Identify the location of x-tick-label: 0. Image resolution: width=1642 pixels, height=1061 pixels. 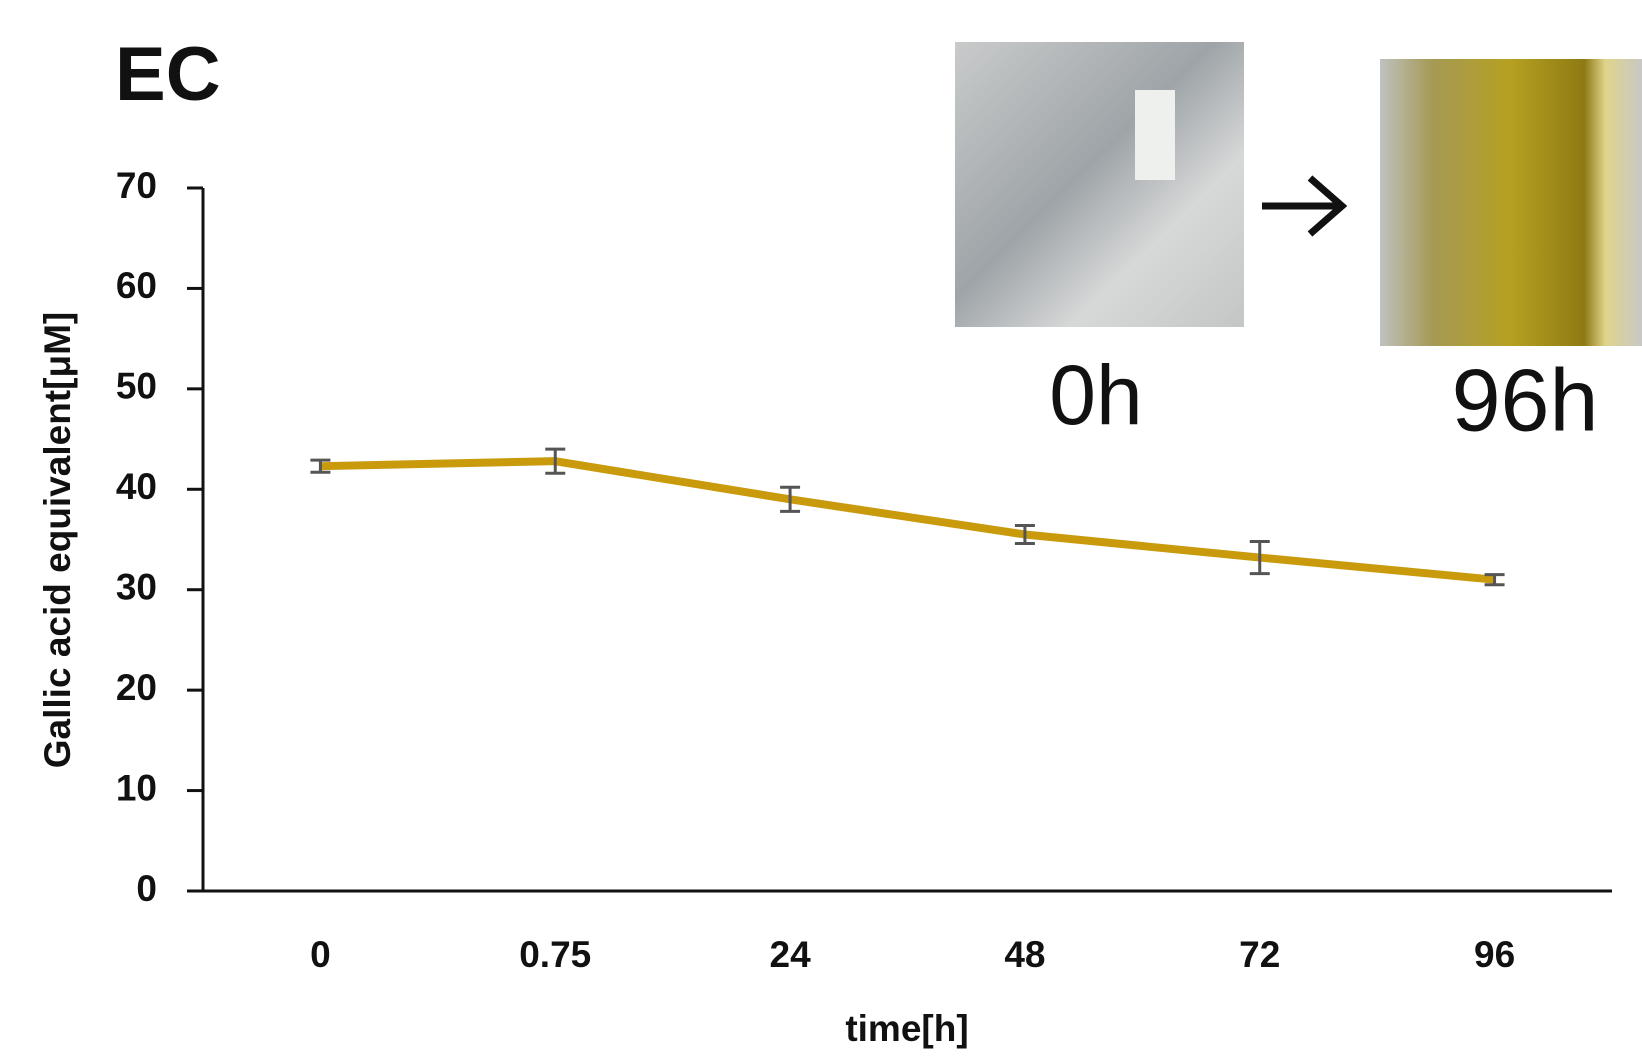
(320, 954).